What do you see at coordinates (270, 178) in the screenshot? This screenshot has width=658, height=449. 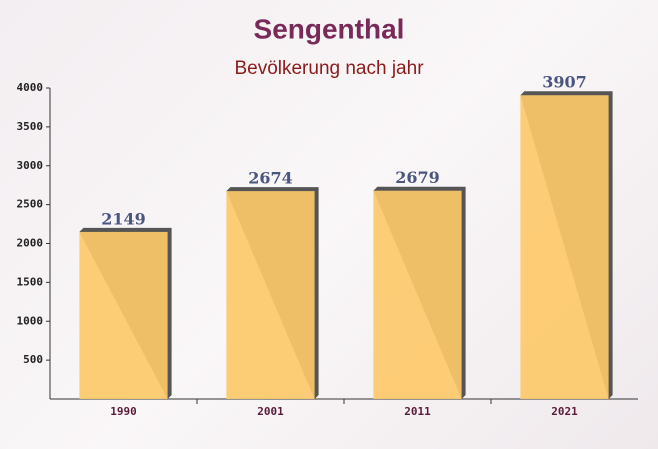 I see `value-label: 2674` at bounding box center [270, 178].